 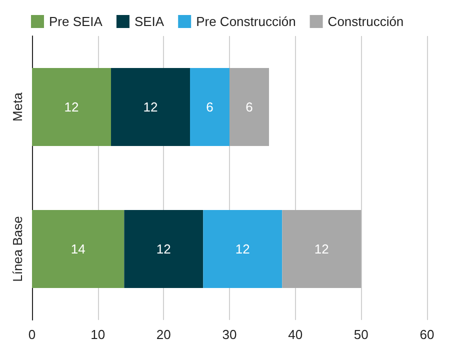 I want to click on legend-label: Pre SEIA, so click(x=76, y=21).